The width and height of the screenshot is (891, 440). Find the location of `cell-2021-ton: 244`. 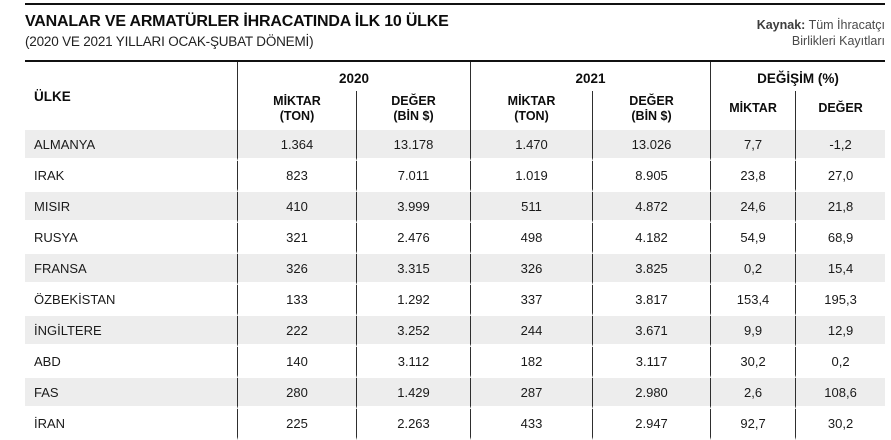

cell-2021-ton: 244 is located at coordinates (531, 331).